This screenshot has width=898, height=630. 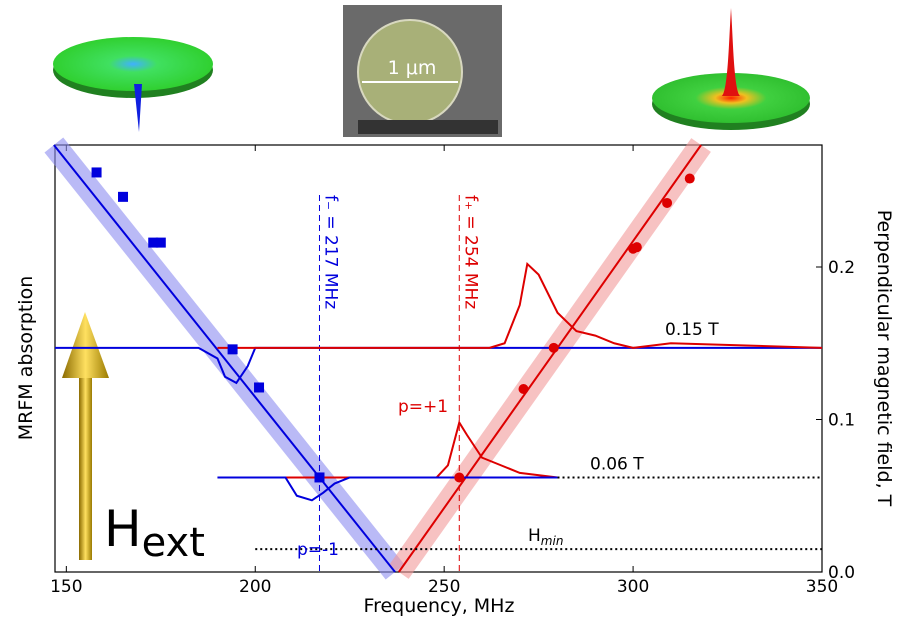 I want to click on annotation: p=-1, so click(x=318, y=550).